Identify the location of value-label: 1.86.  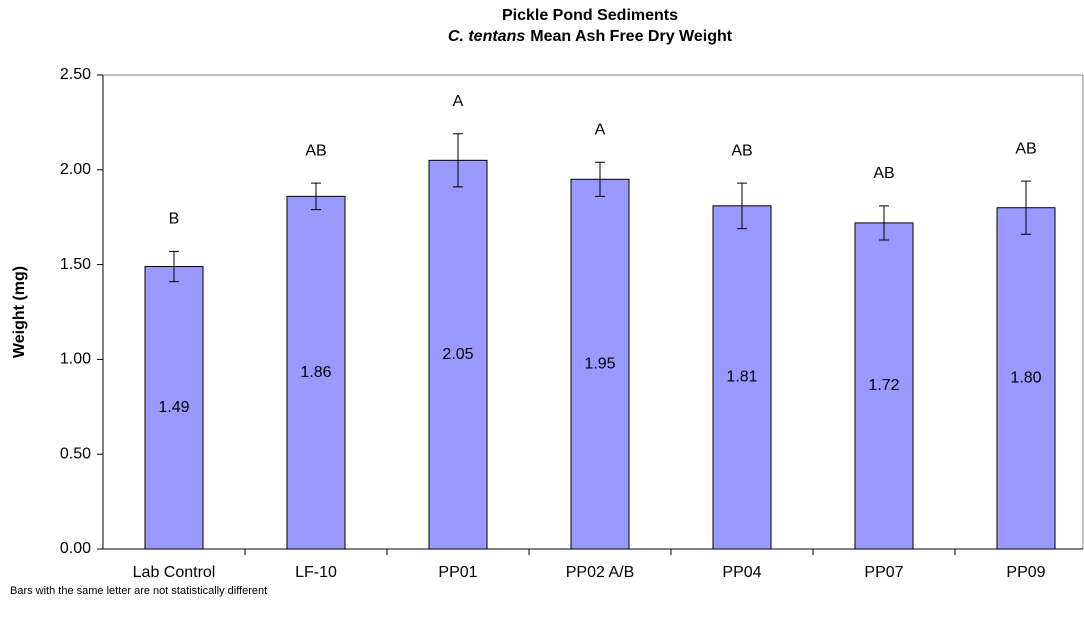
(315, 372).